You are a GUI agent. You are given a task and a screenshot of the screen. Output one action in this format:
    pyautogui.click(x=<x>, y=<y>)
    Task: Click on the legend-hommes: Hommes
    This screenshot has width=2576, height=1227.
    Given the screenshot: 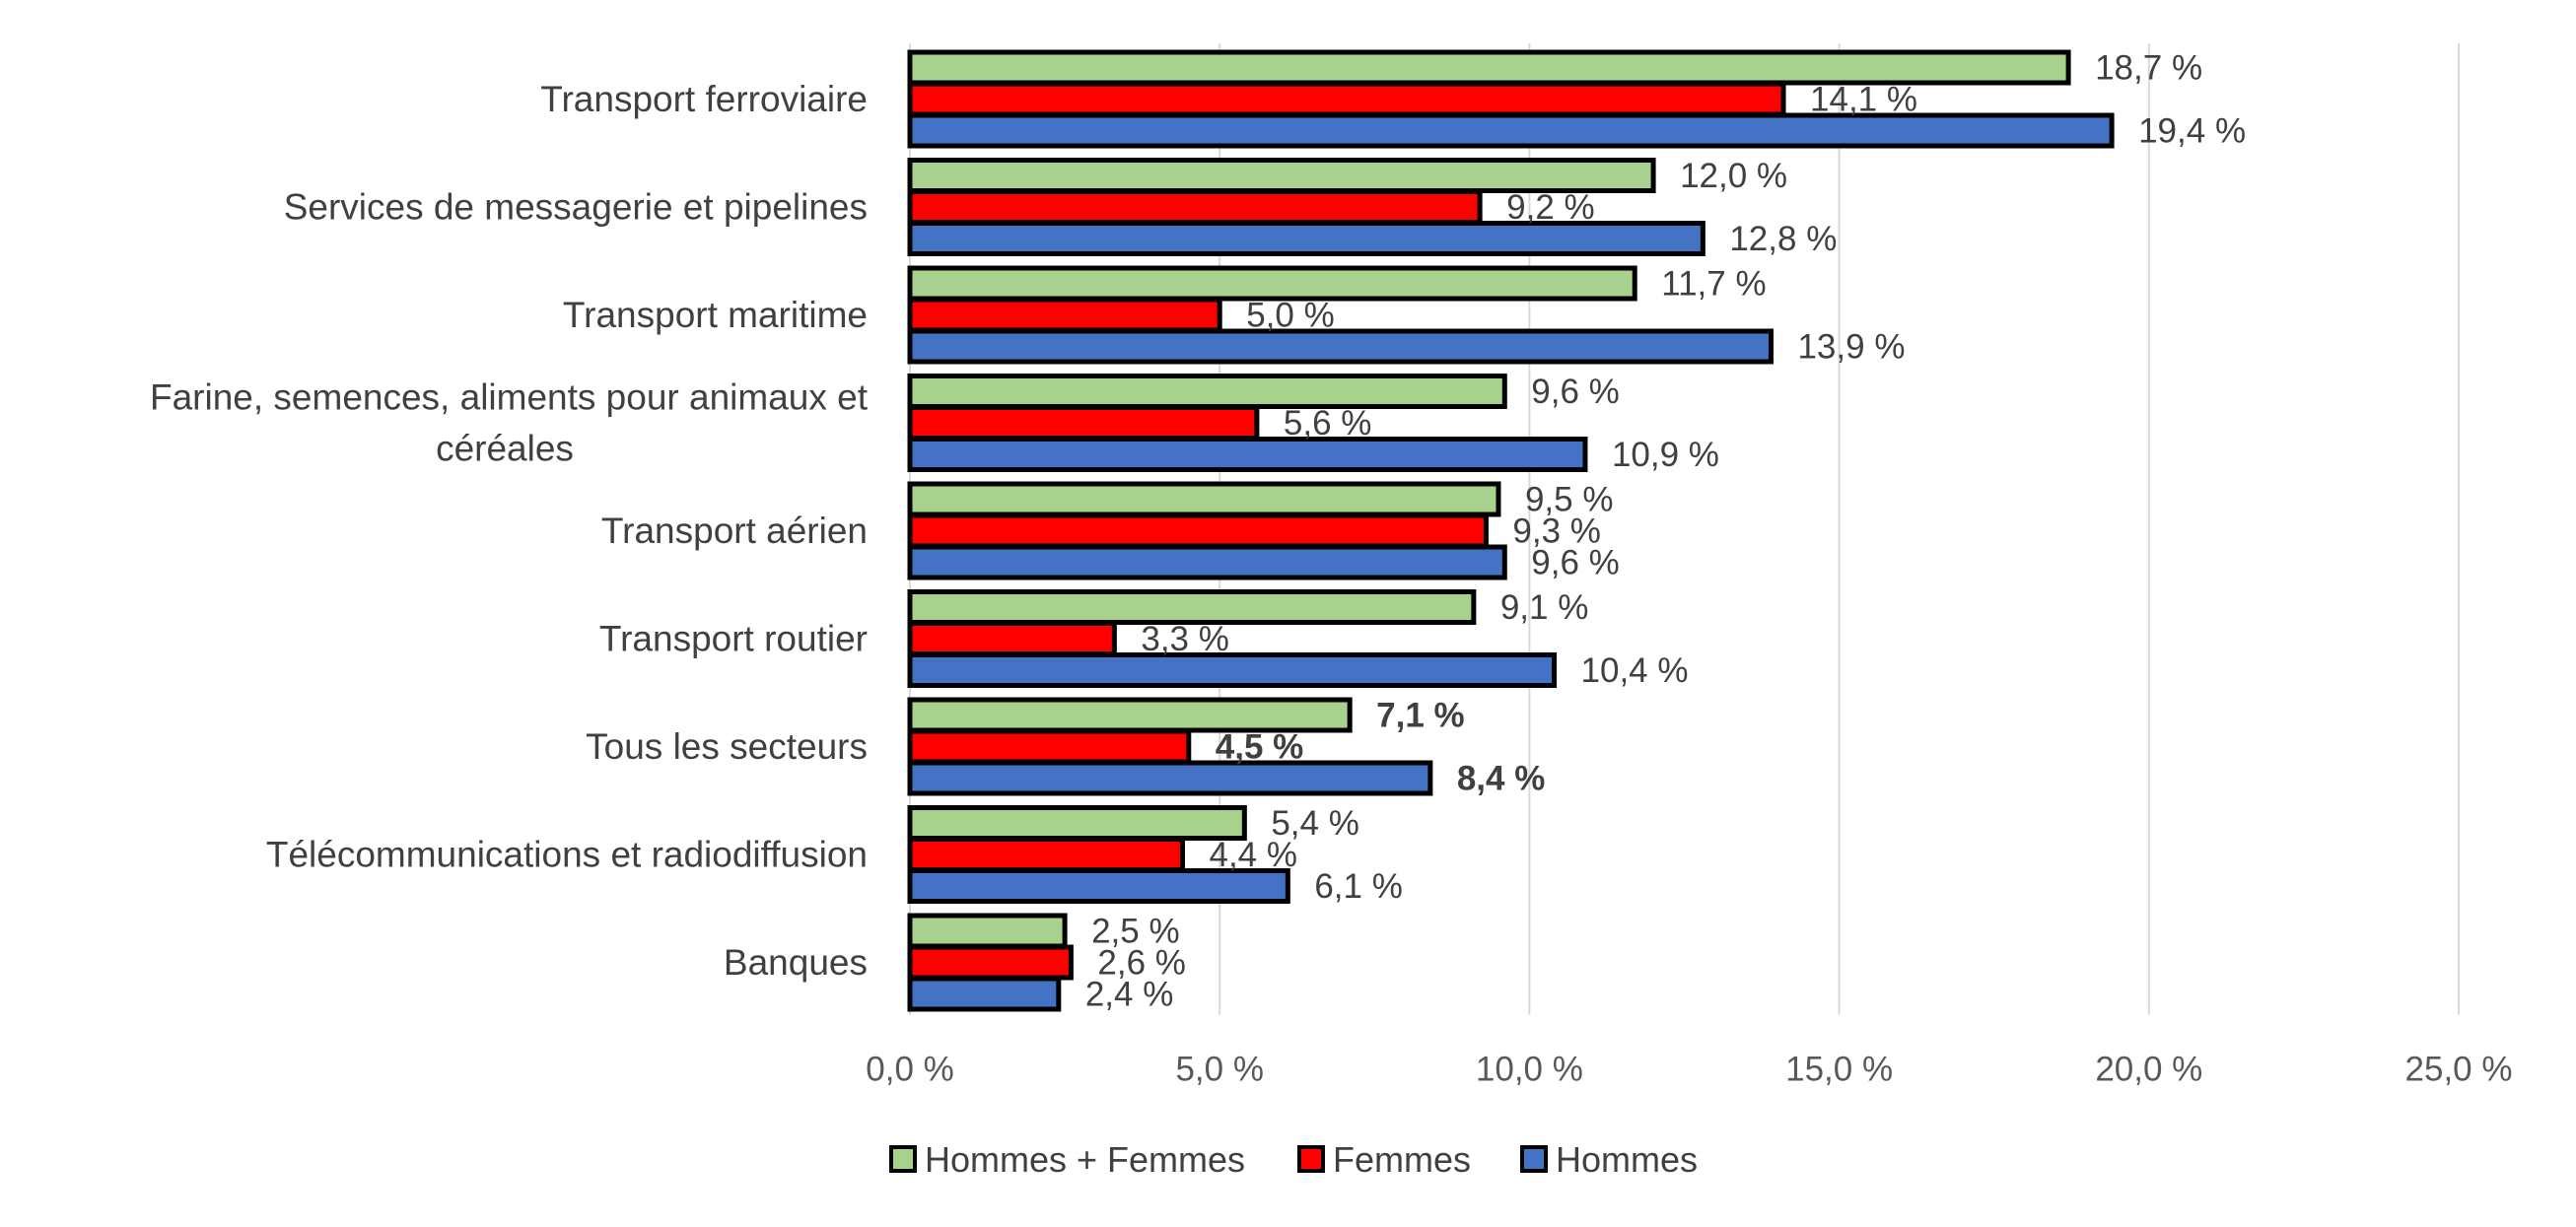 What is the action you would take?
    pyautogui.click(x=1609, y=1159)
    